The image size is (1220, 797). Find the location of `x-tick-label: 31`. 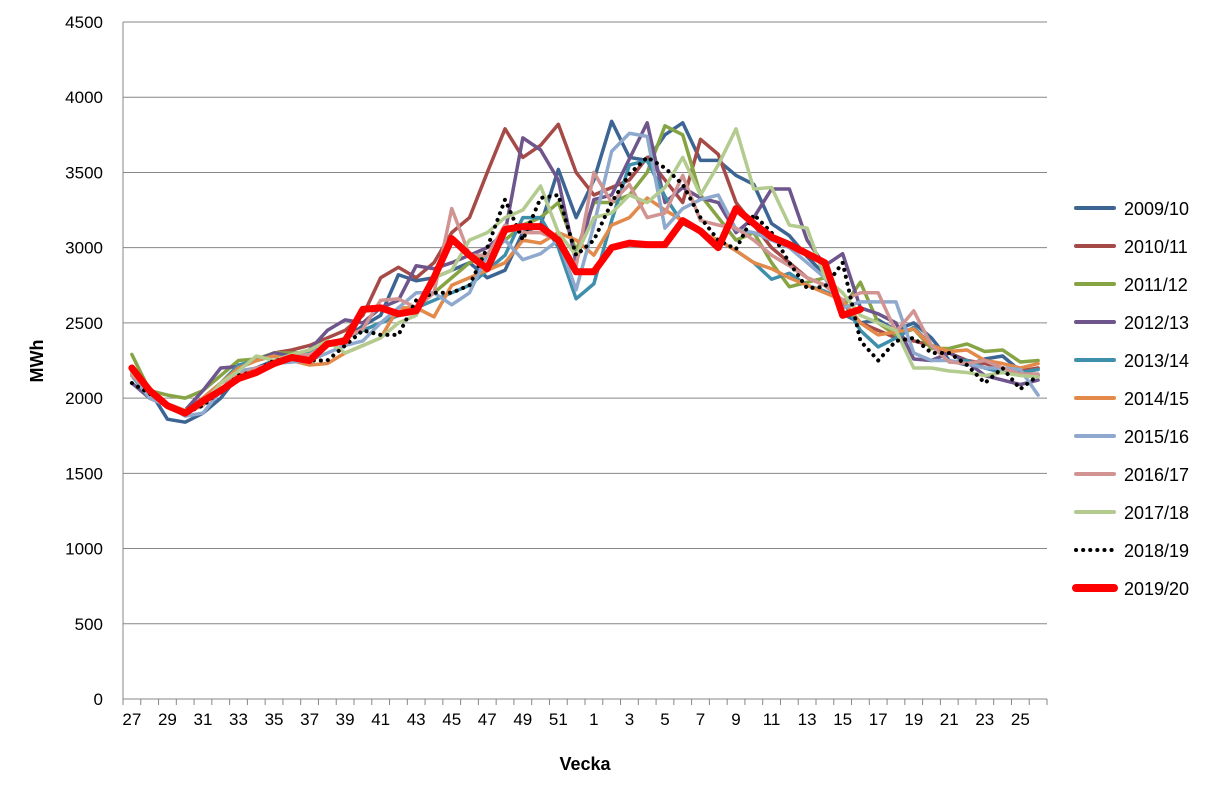

x-tick-label: 31 is located at coordinates (203, 719).